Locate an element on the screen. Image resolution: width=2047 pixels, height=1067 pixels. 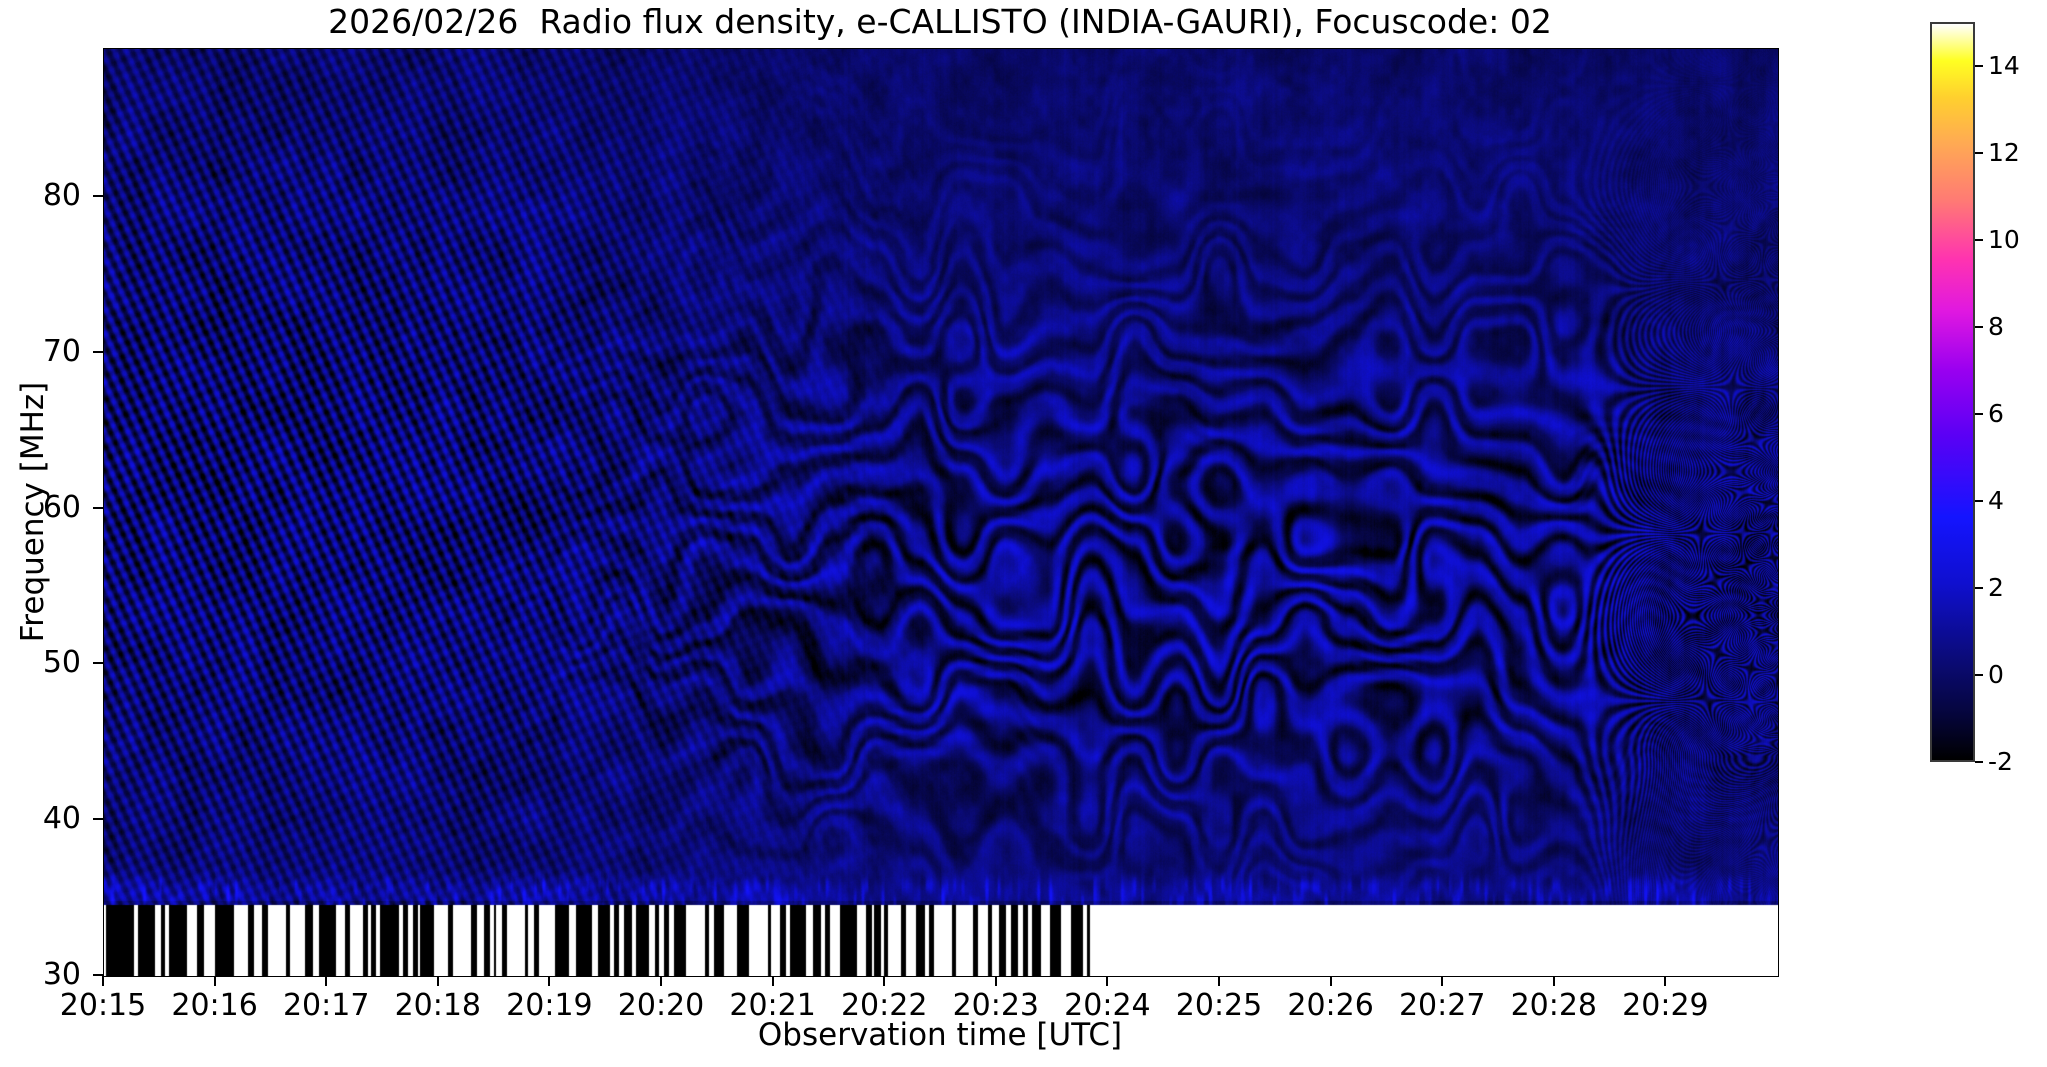
x-tick-label: 20:16 is located at coordinates (214, 1005).